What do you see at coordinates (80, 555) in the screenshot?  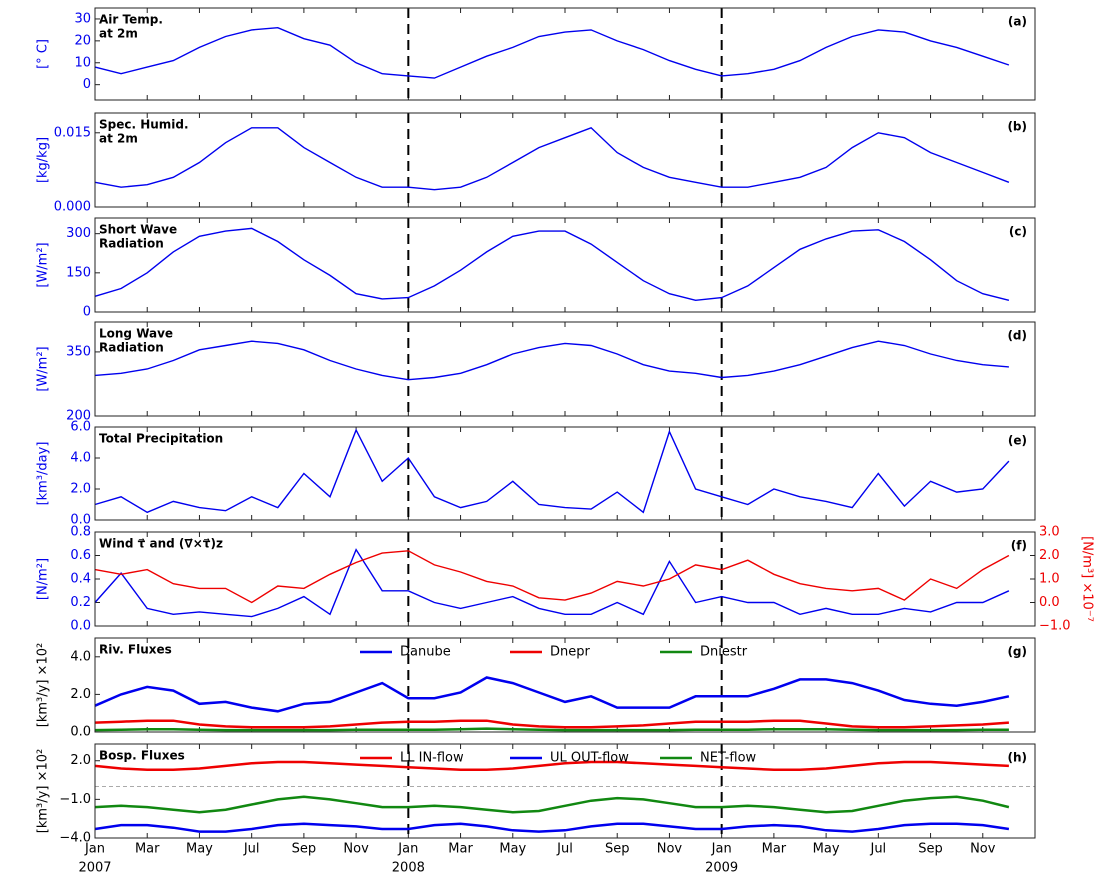 I see `y-tick-label: 0.6` at bounding box center [80, 555].